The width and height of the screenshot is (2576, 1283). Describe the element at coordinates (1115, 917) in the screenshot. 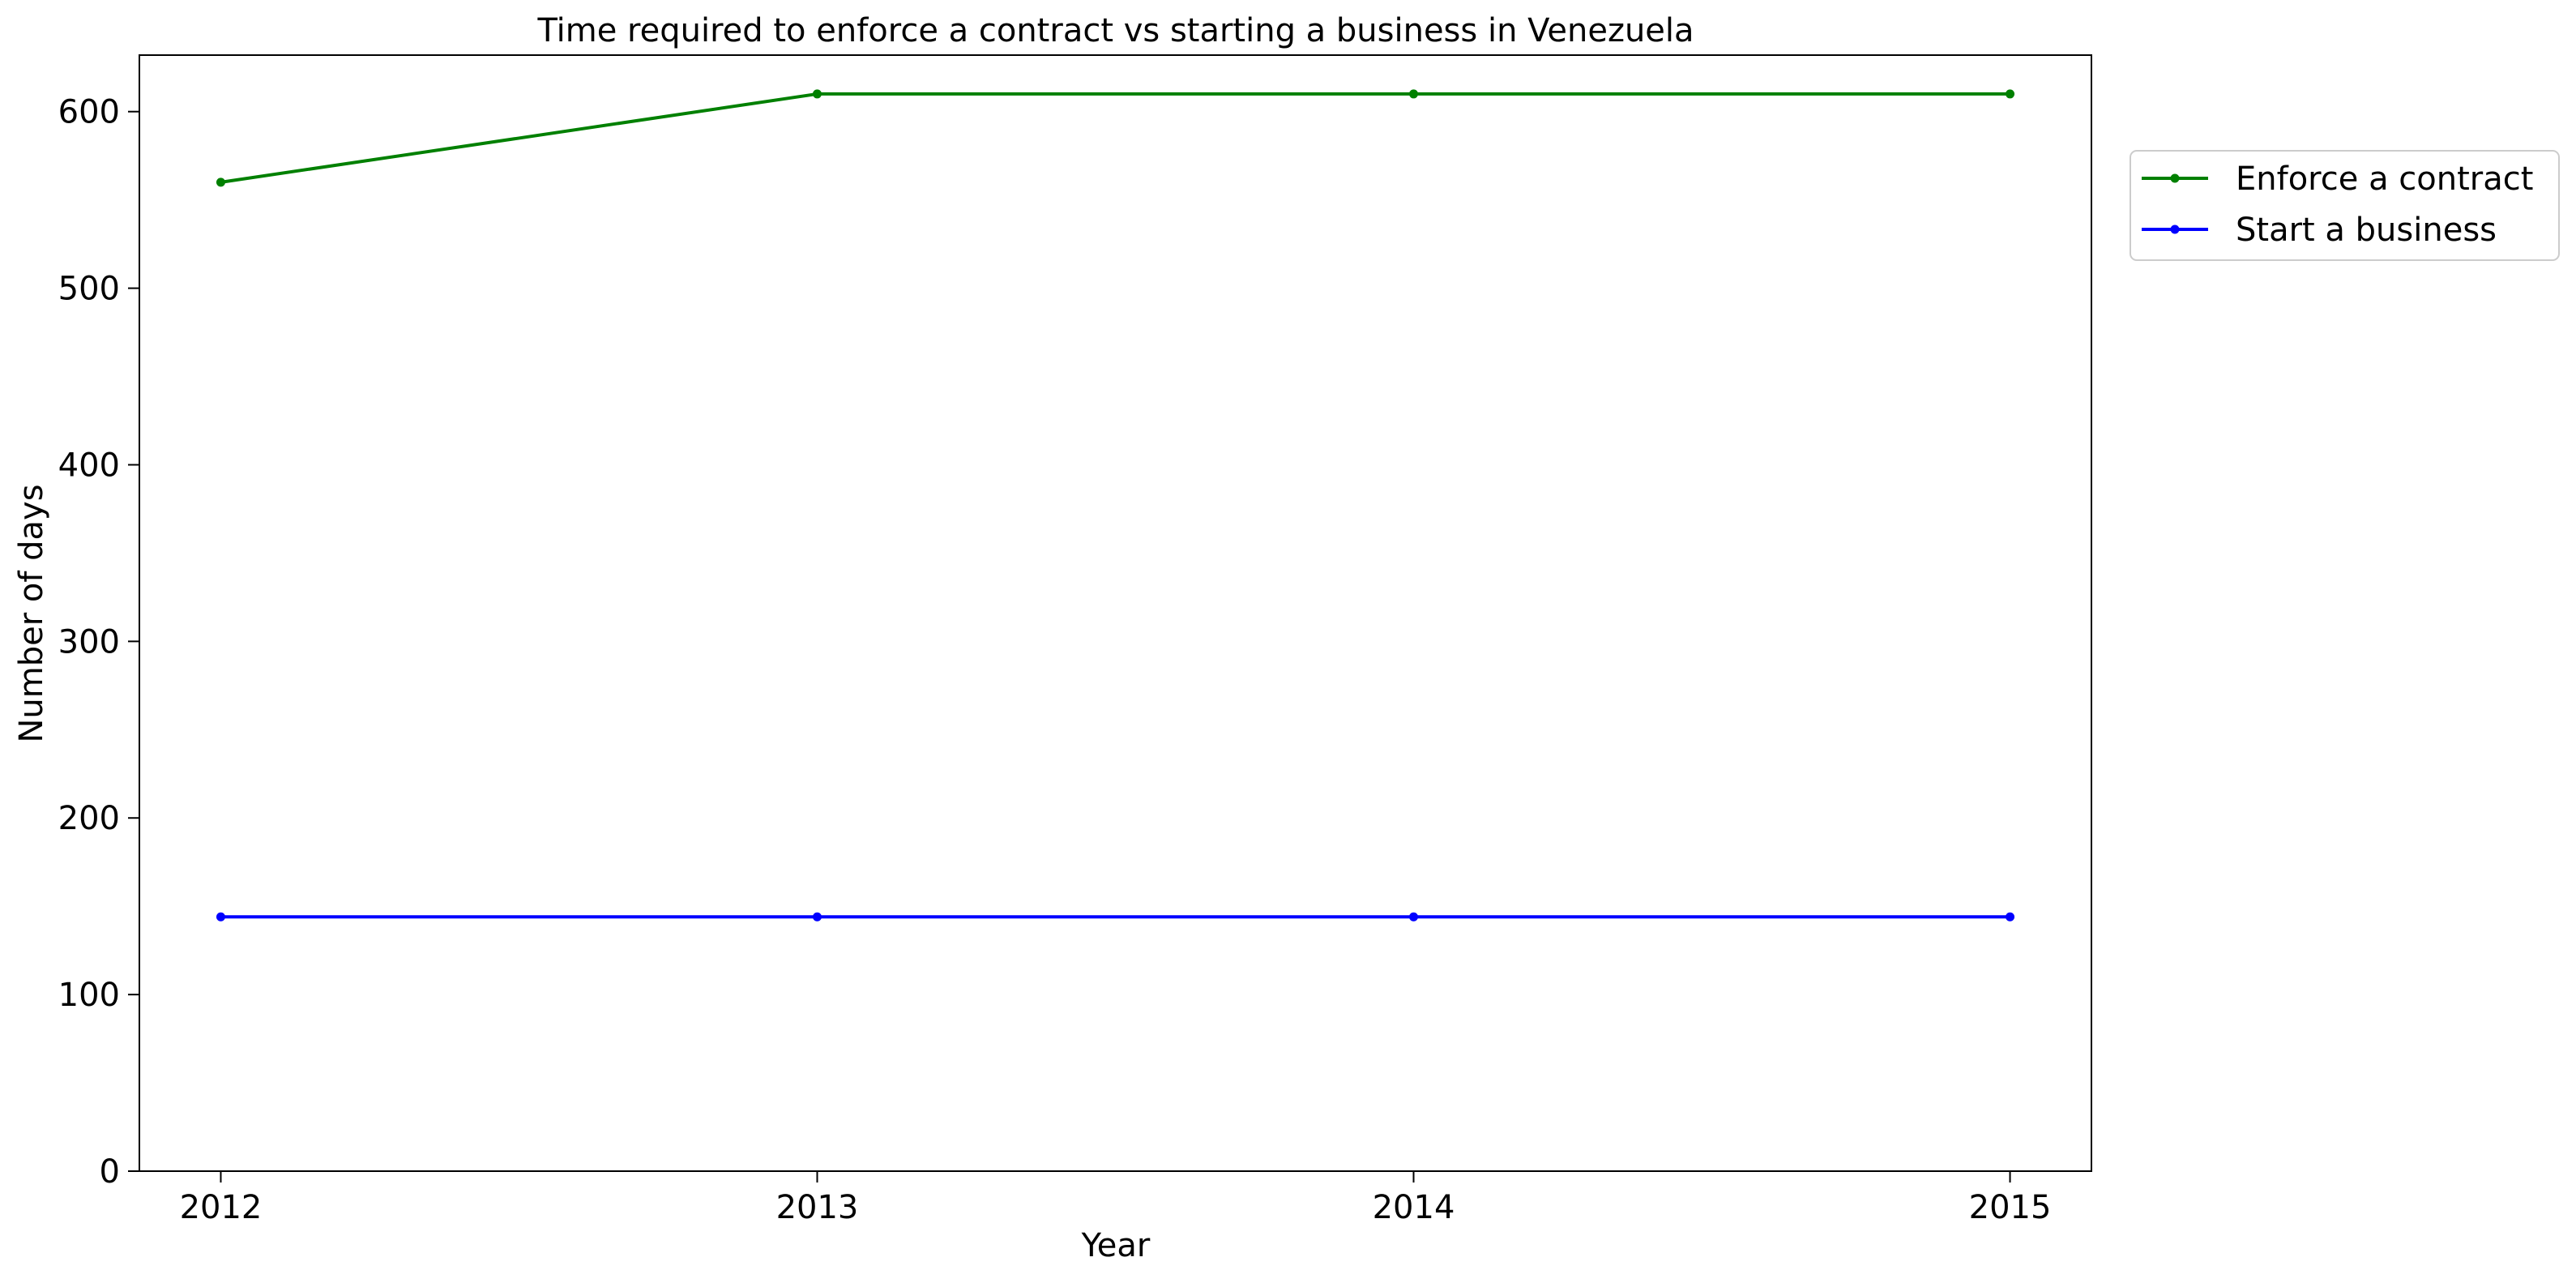

I see `series-start-a-business` at that location.